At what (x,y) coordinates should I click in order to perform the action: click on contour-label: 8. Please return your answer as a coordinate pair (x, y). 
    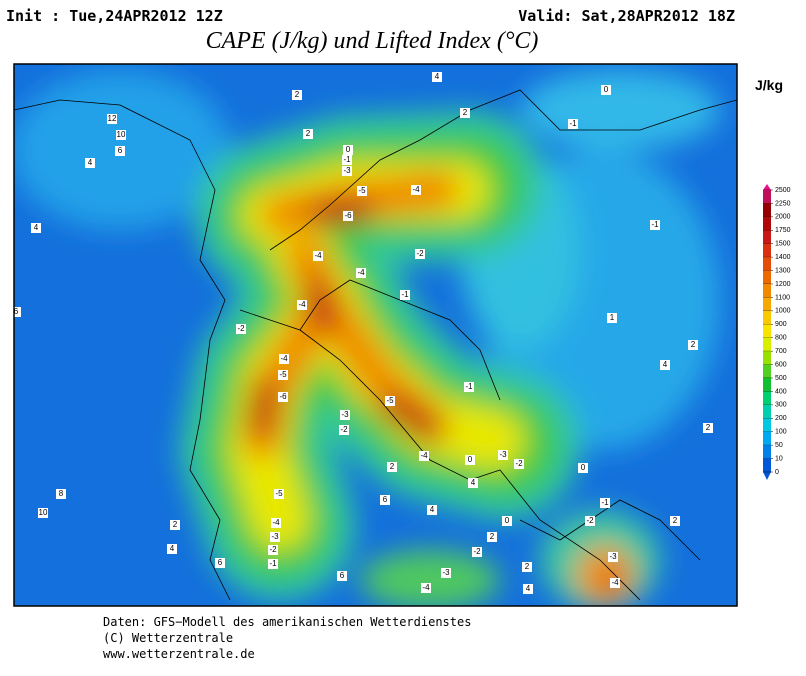
    Looking at the image, I should click on (61, 493).